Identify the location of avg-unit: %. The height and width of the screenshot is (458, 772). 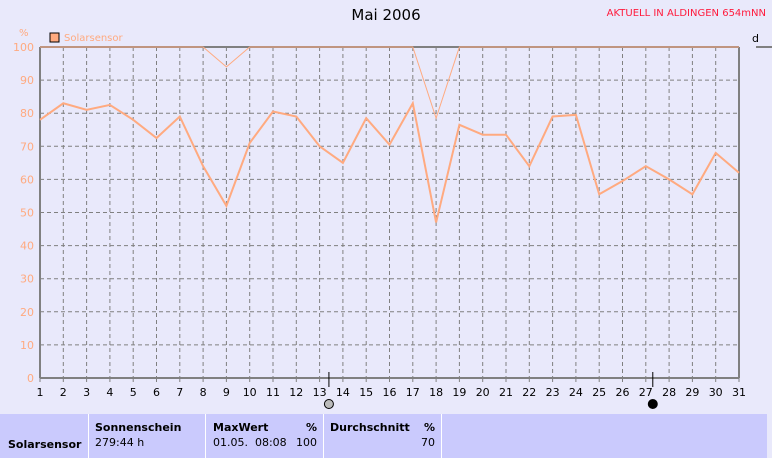
(429, 427).